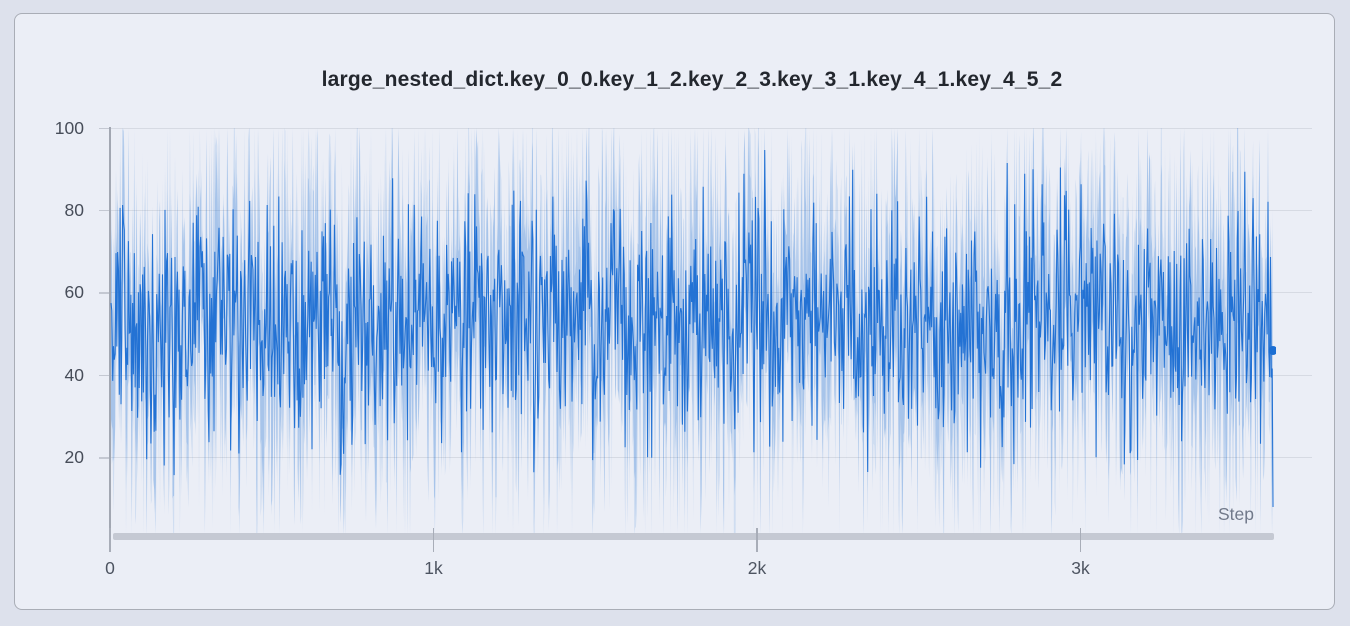 The image size is (1350, 626). Describe the element at coordinates (757, 568) in the screenshot. I see `x-tick-label: 2k` at that location.